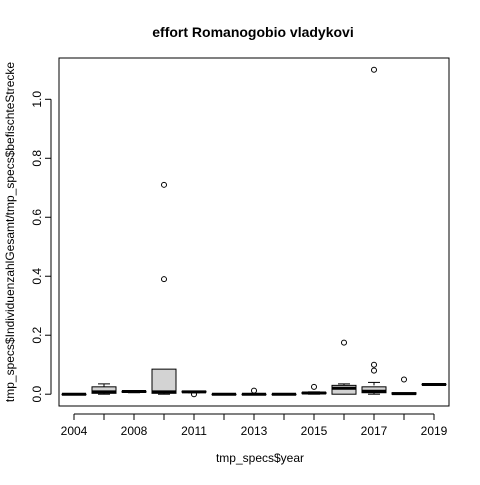  Describe the element at coordinates (314, 431) in the screenshot. I see `x-tick-label: 2015` at that location.